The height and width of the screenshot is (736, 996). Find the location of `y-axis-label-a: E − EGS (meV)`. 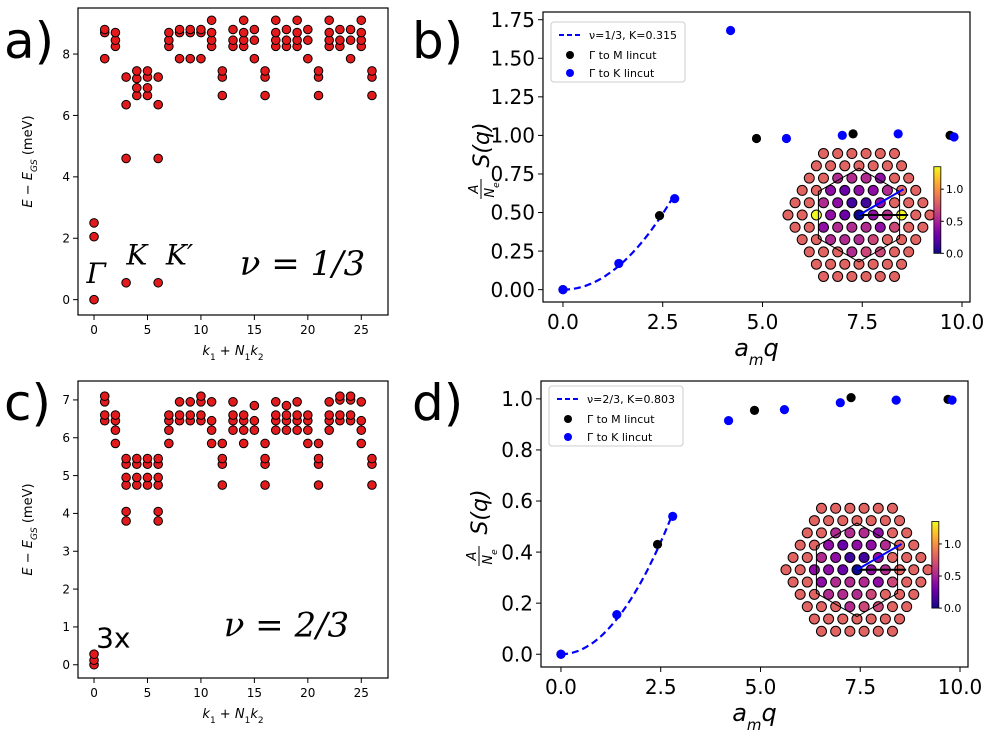

y-axis-label-a: E − EGS (meV) is located at coordinates (30, 161).